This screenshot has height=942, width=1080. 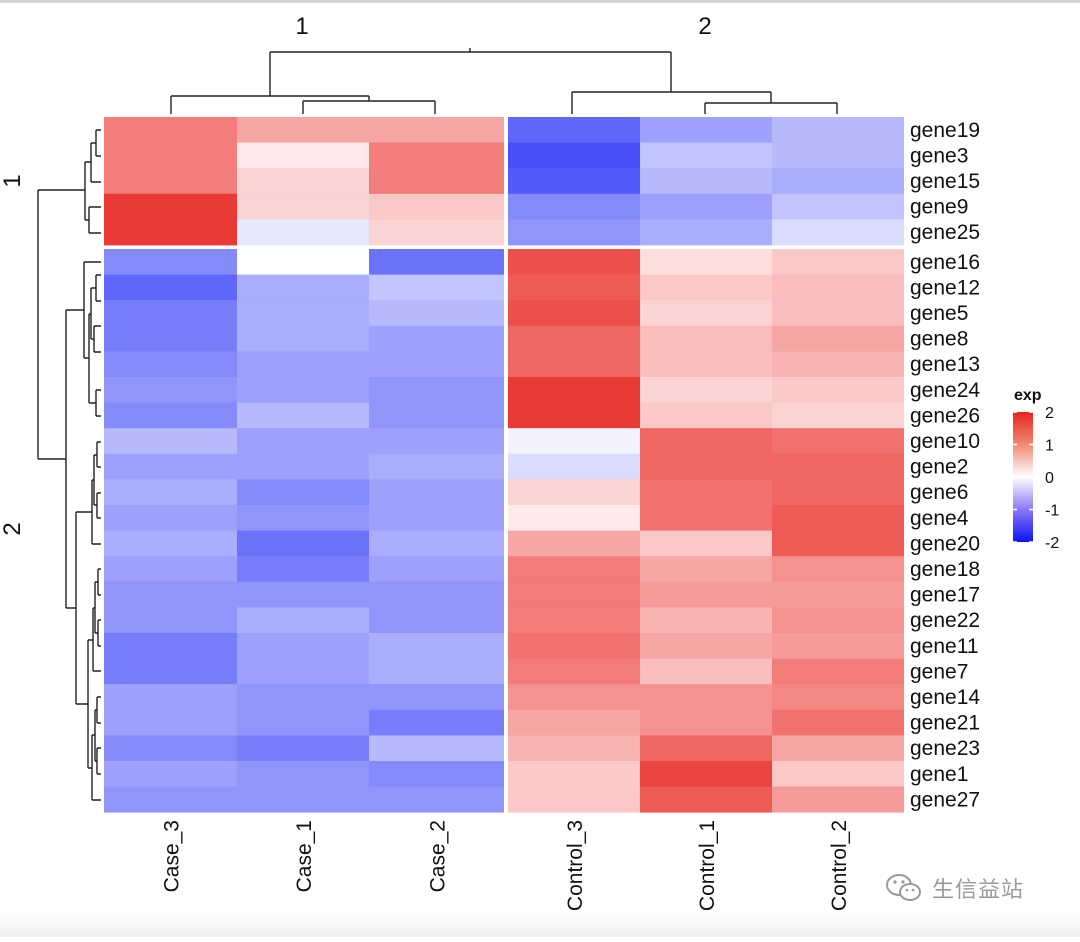 I want to click on legend-tick-label: 0, so click(x=1049, y=478).